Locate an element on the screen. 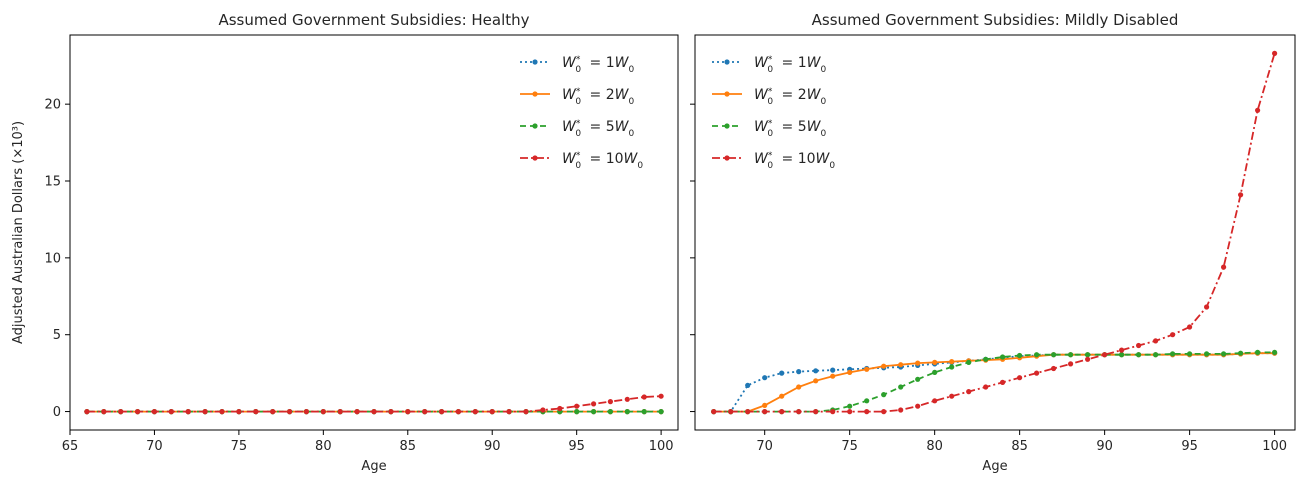  x-tick-label: 70 is located at coordinates (764, 446).